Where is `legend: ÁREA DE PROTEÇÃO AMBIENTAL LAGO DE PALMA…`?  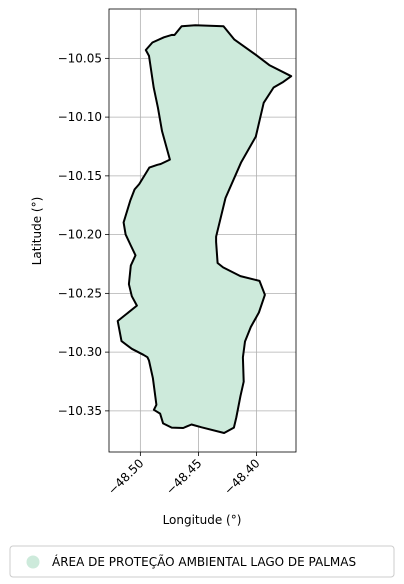 legend: ÁREA DE PROTEÇÃO AMBIENTAL LAGO DE PALMA… is located at coordinates (202, 561).